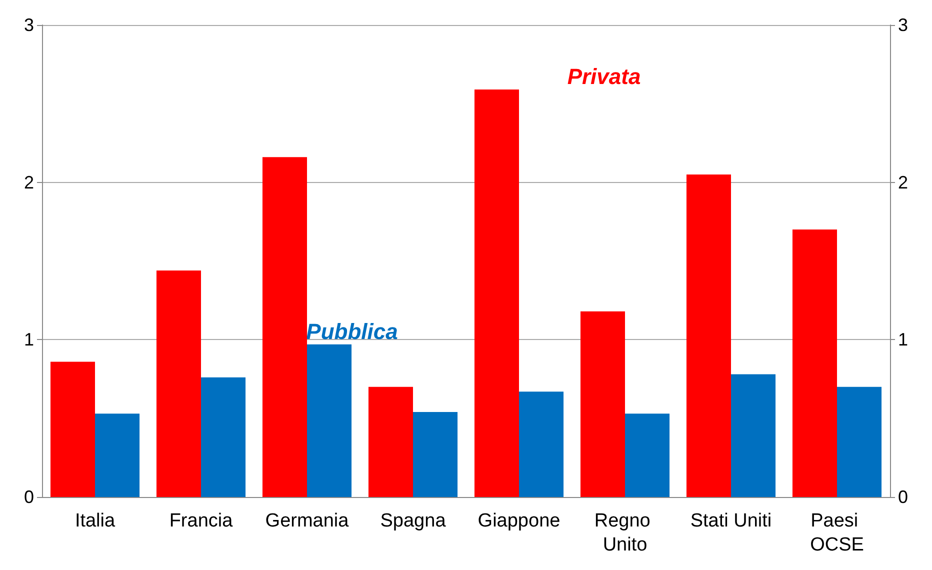 This screenshot has height=570, width=932. What do you see at coordinates (29, 497) in the screenshot?
I see `y-tick-label: 0` at bounding box center [29, 497].